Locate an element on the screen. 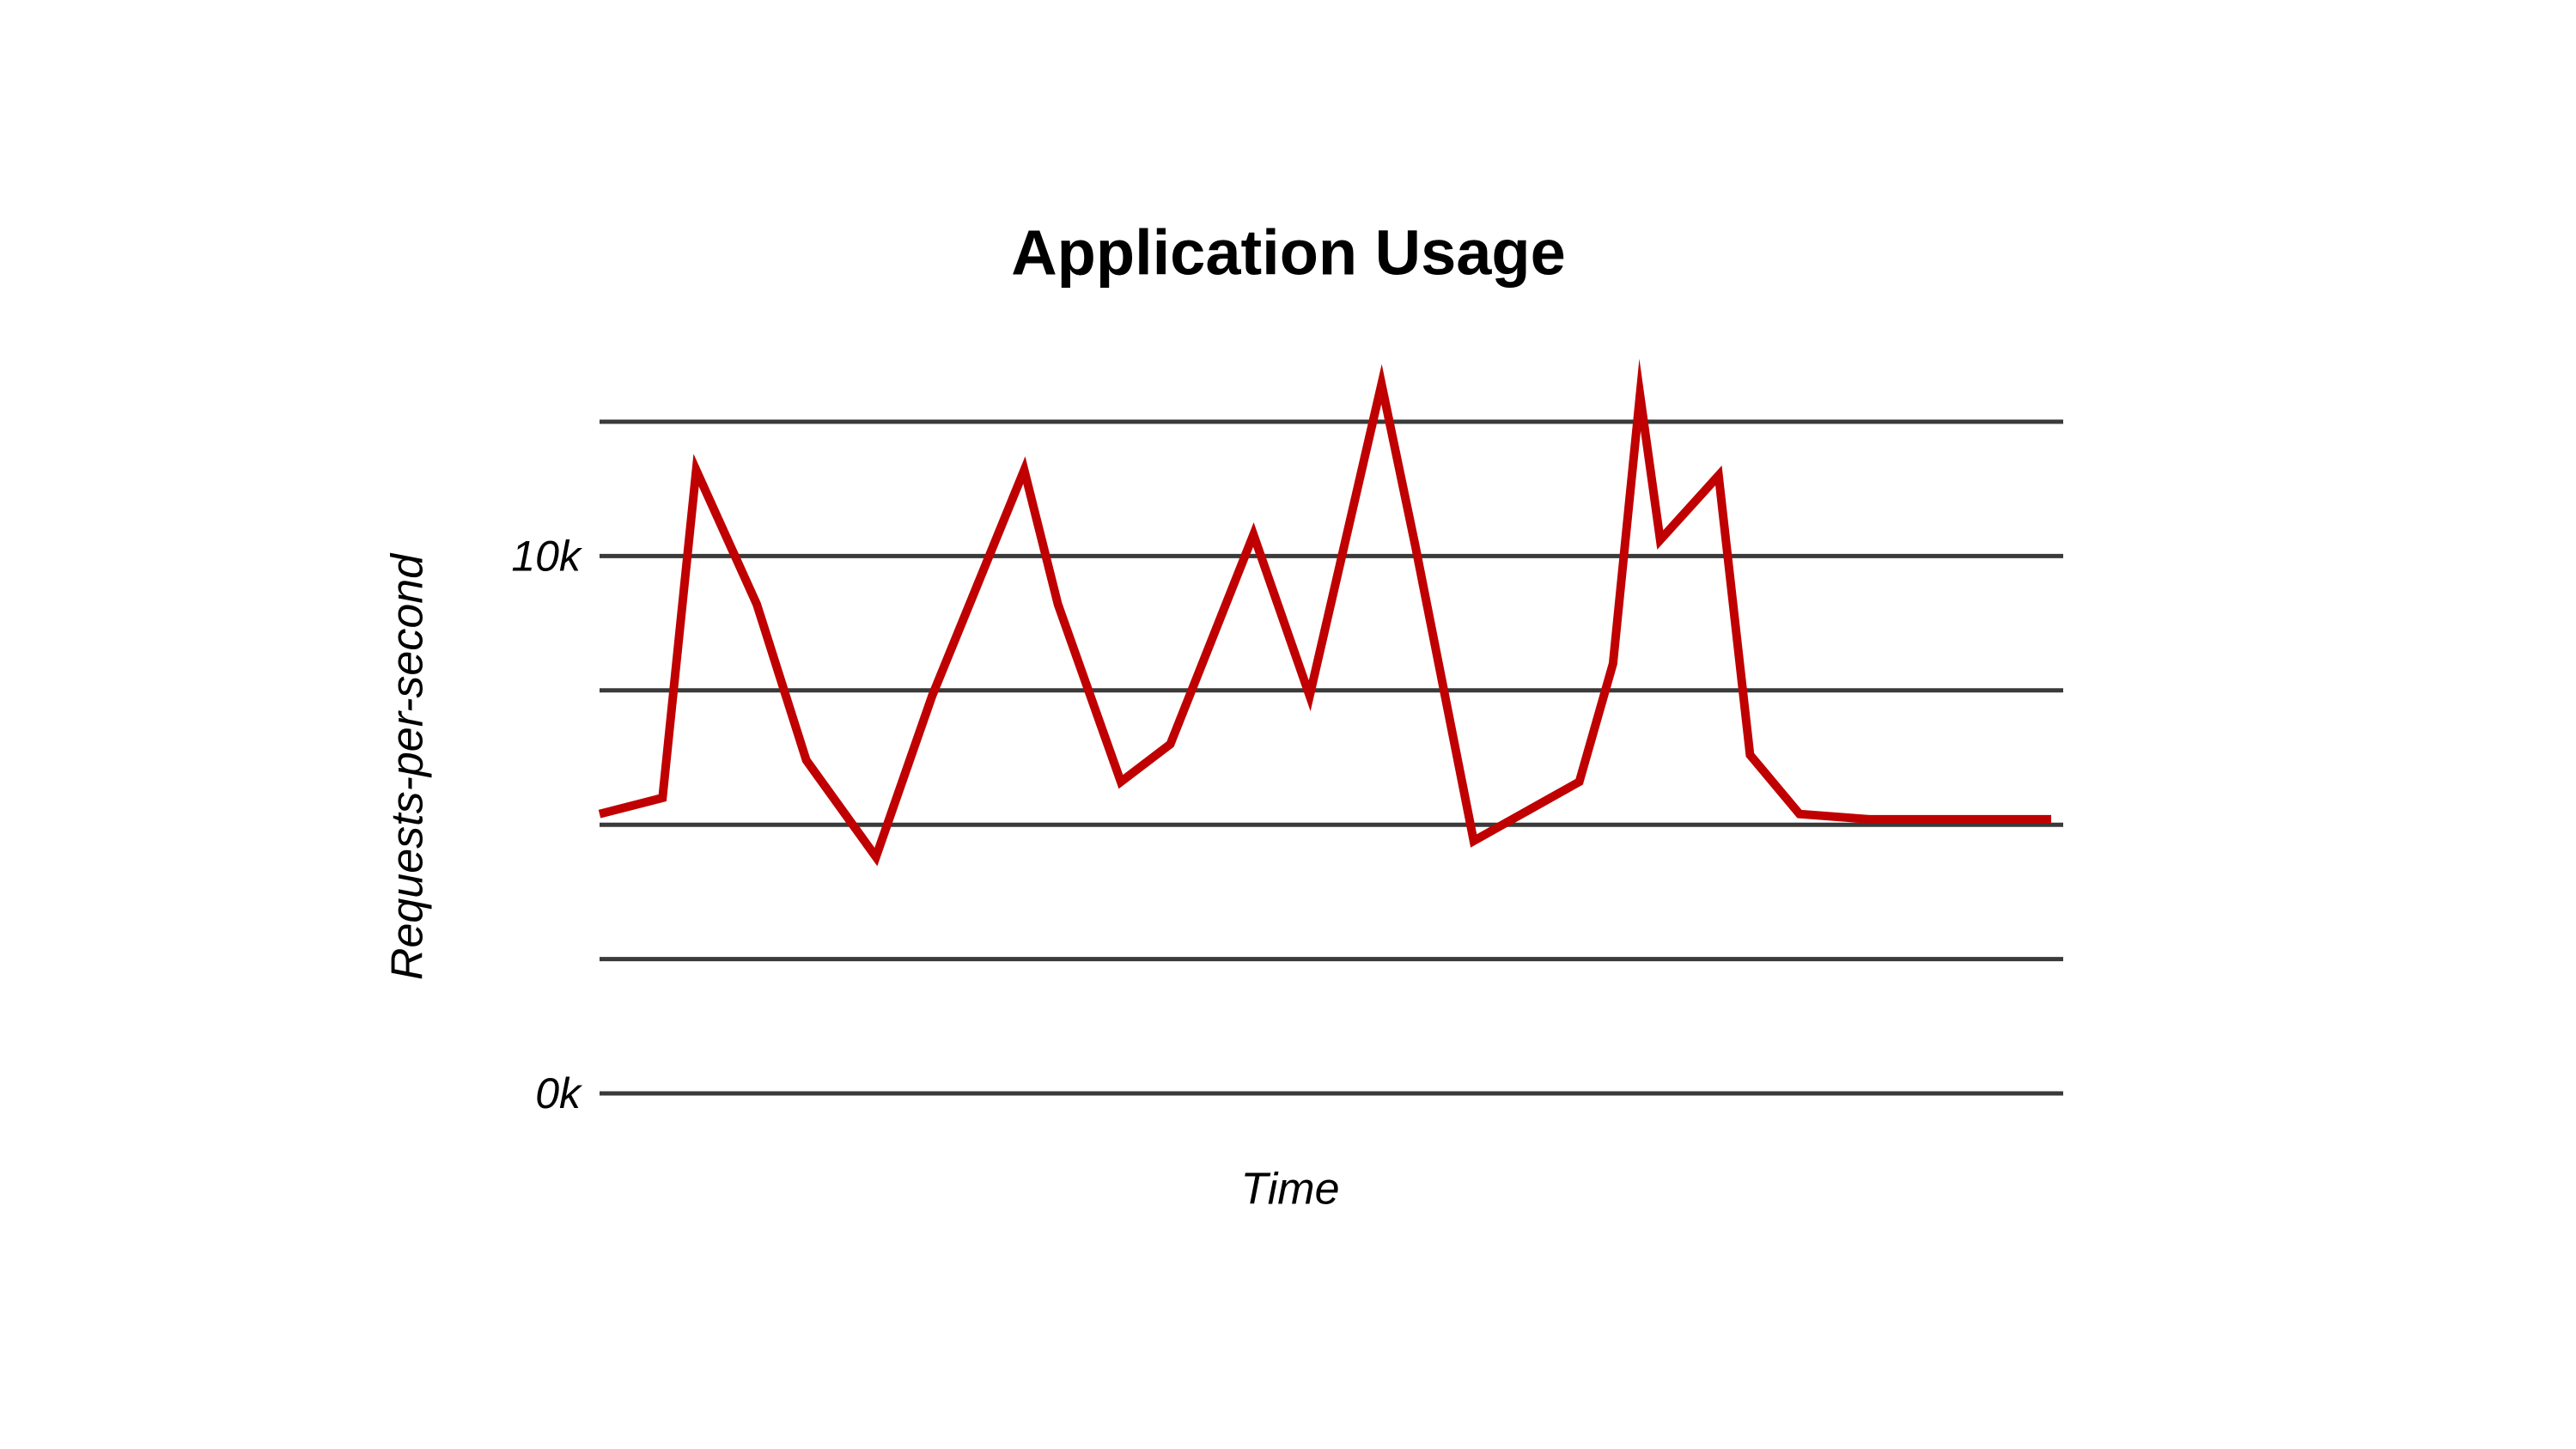 The width and height of the screenshot is (2576, 1449). chart-title: Application Usage is located at coordinates (1288, 253).